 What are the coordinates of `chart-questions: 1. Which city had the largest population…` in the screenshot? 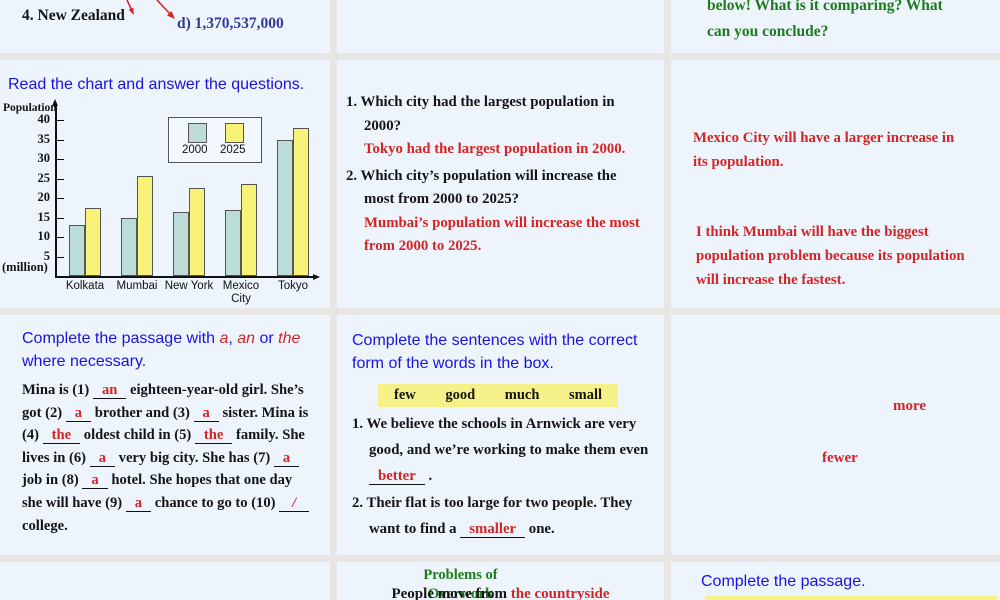 It's located at (497, 176).